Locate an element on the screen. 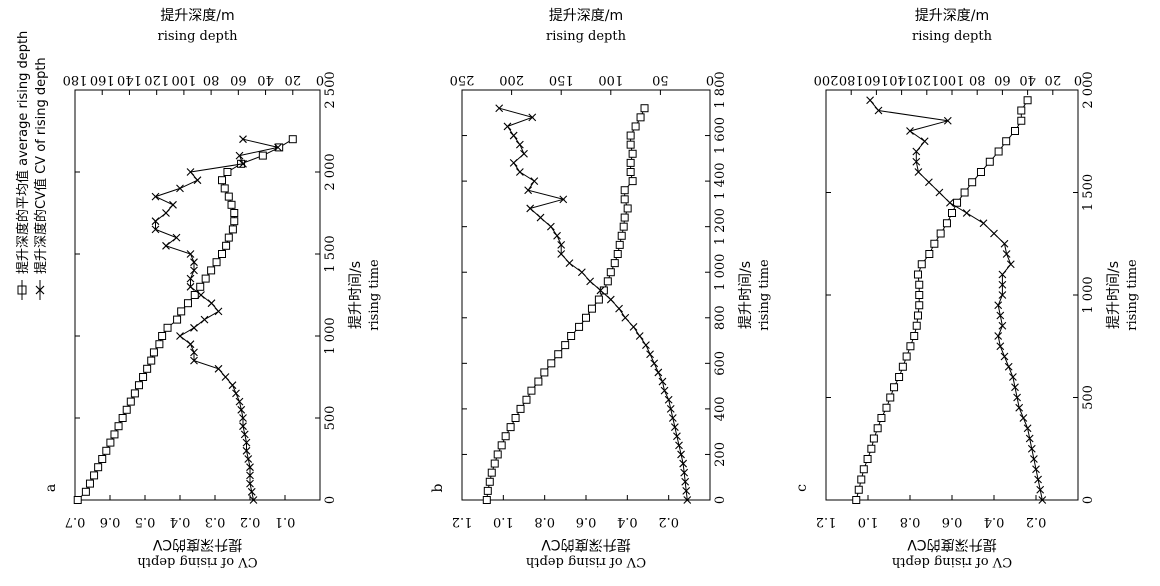 The width and height of the screenshot is (1160, 586). depth-tick-label: 250 is located at coordinates (462, 79).